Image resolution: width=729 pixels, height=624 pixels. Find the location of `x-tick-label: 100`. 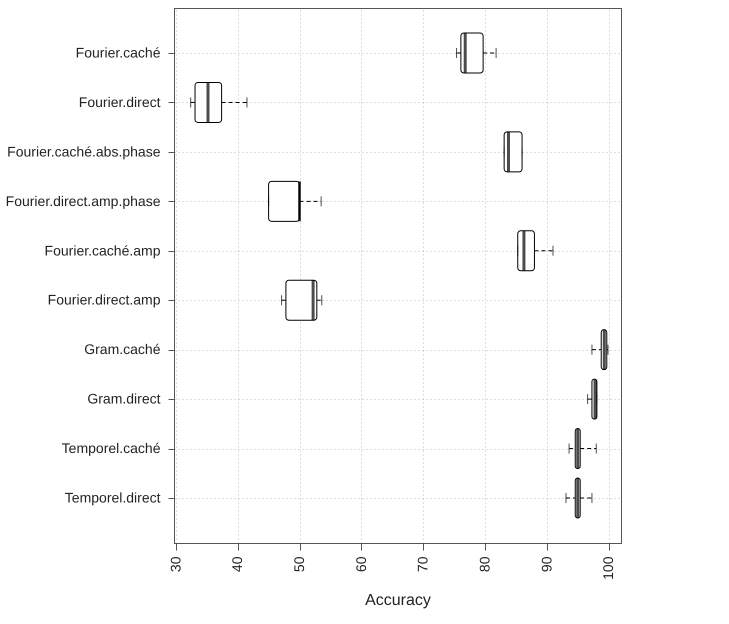

x-tick-label: 100 is located at coordinates (608, 568).